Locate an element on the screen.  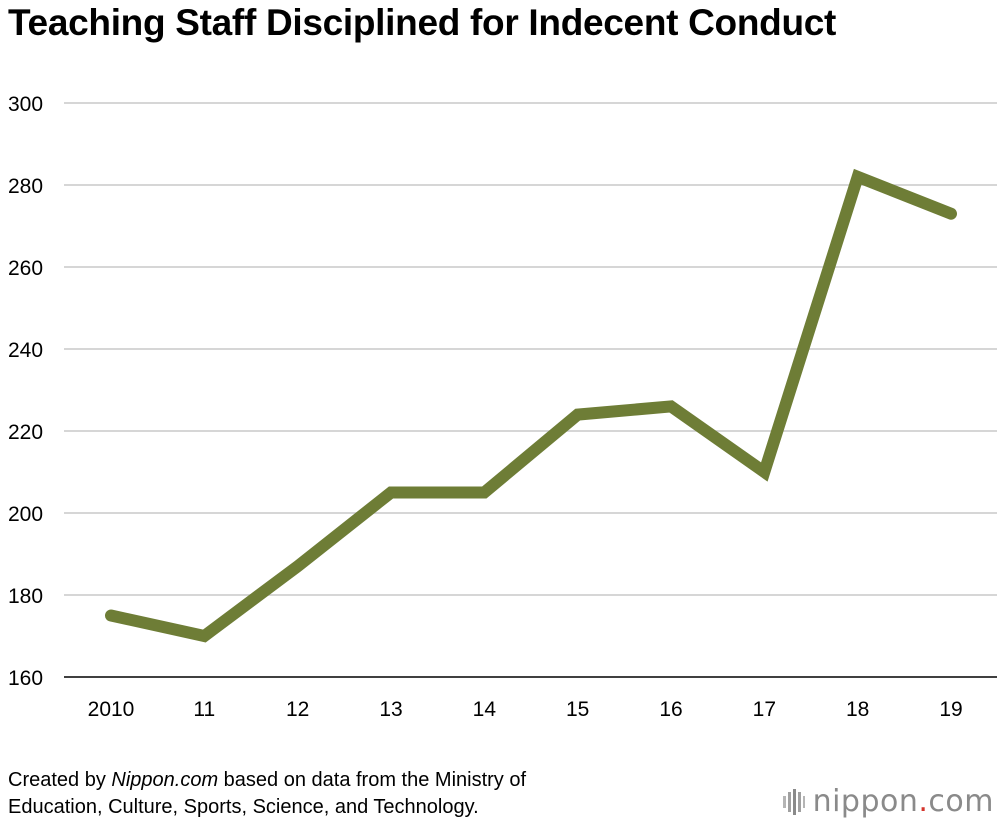
y-tick-label-220: 220 is located at coordinates (25, 432).